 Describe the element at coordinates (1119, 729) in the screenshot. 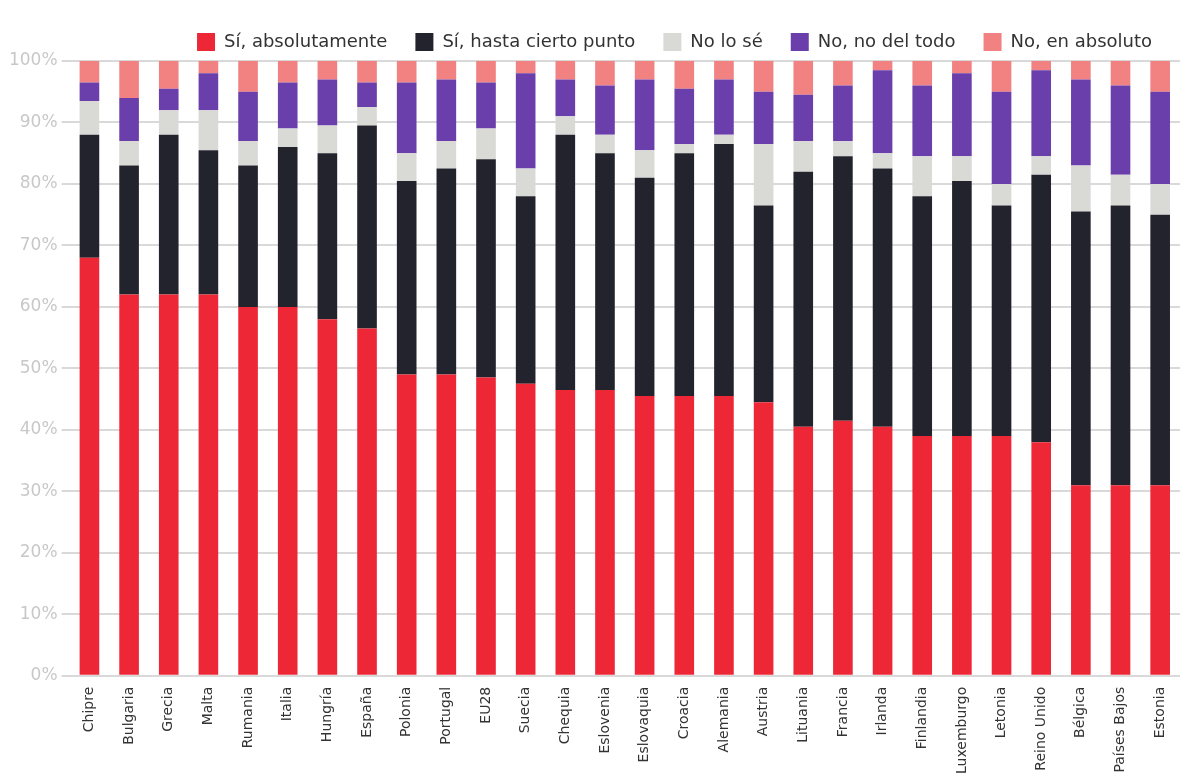

I see `x-tick-label: Países Bajos` at that location.